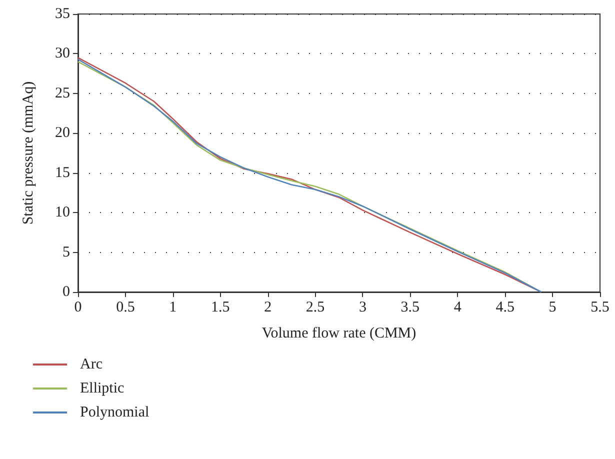  What do you see at coordinates (458, 308) in the screenshot?
I see `x-tick-label: 4` at bounding box center [458, 308].